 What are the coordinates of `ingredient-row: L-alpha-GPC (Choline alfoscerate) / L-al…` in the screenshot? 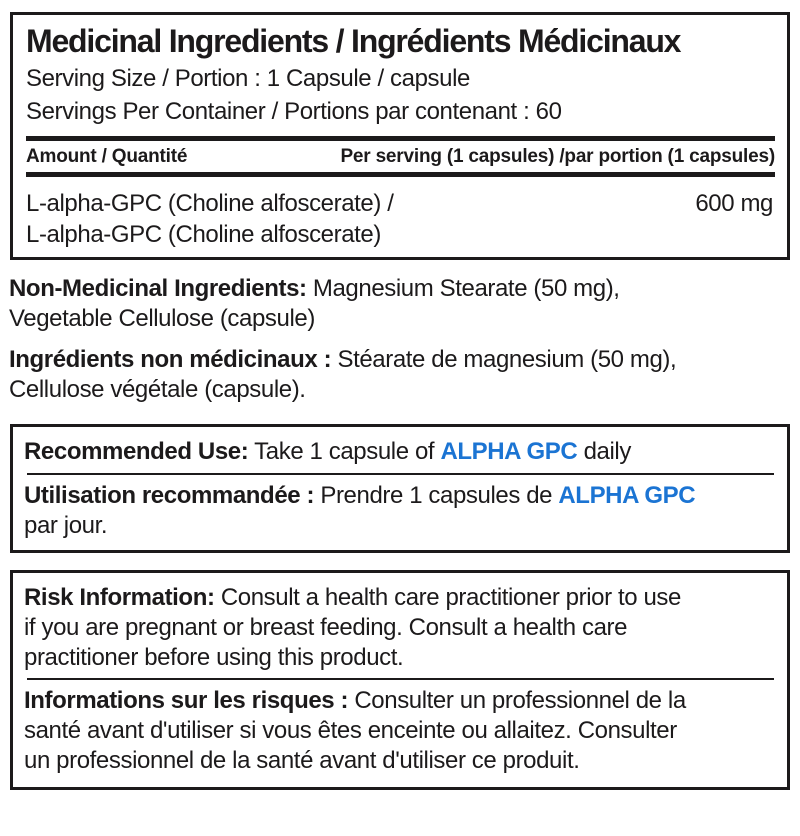 It's located at (400, 219).